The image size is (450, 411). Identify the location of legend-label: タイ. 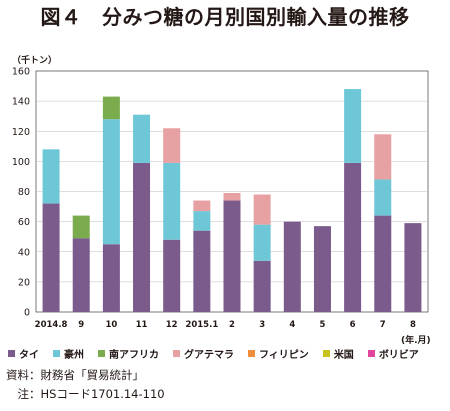
(29, 355).